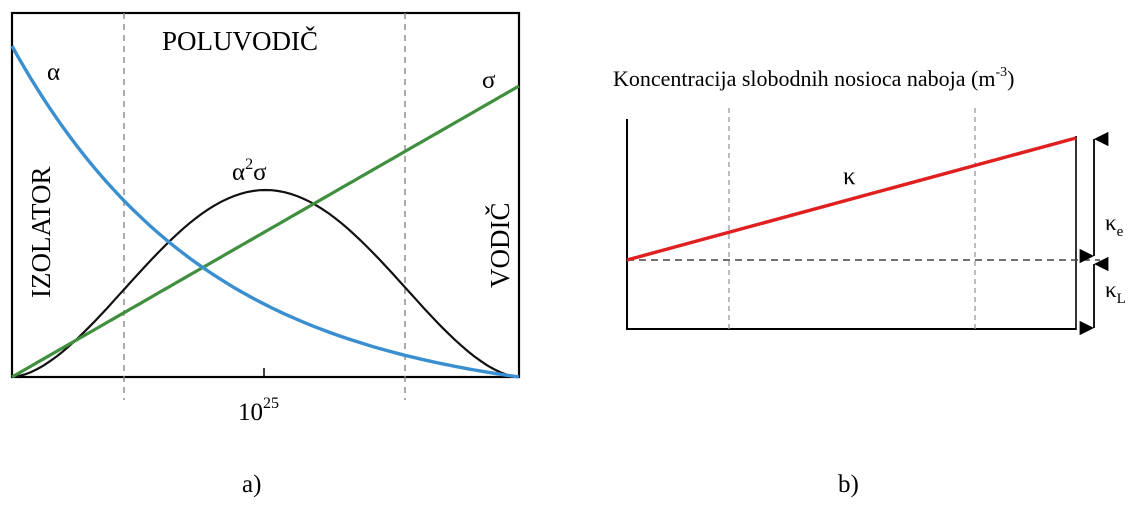 The width and height of the screenshot is (1135, 509). I want to click on kappa-e-label: κe, so click(1114, 225).